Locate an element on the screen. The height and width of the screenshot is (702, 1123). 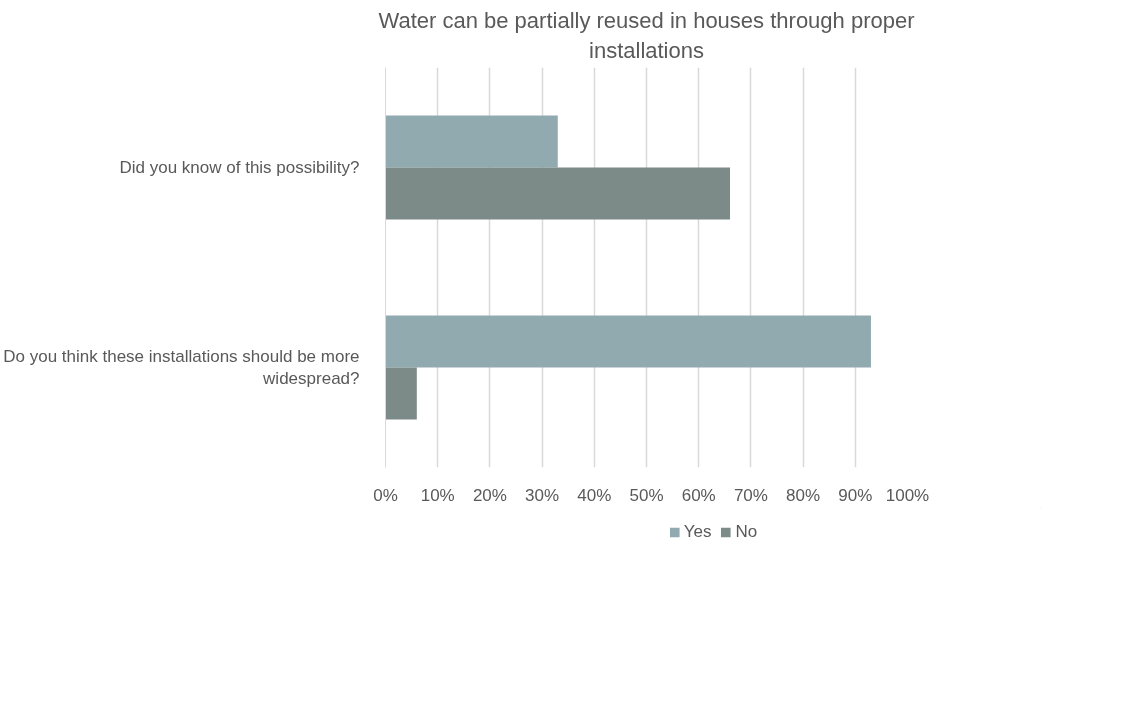
x-tick-label: 50% is located at coordinates (646, 495).